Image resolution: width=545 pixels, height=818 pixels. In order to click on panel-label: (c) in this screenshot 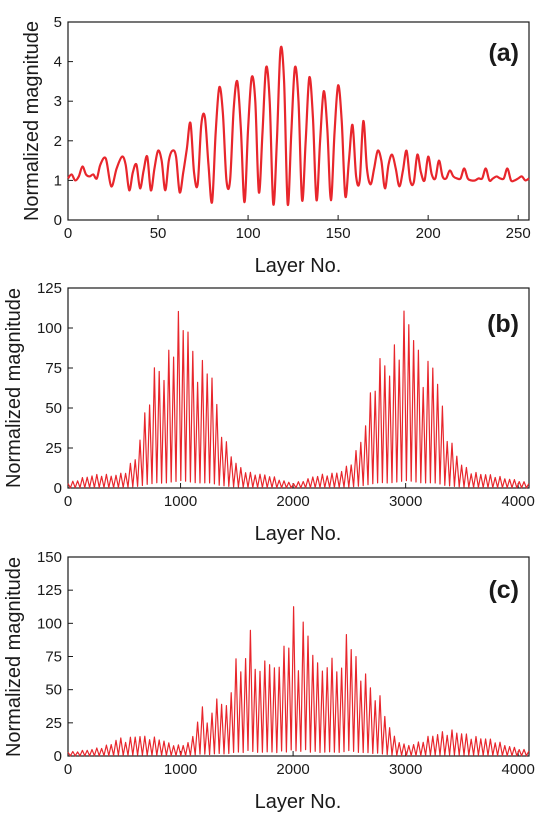, I will do `click(503, 590)`.